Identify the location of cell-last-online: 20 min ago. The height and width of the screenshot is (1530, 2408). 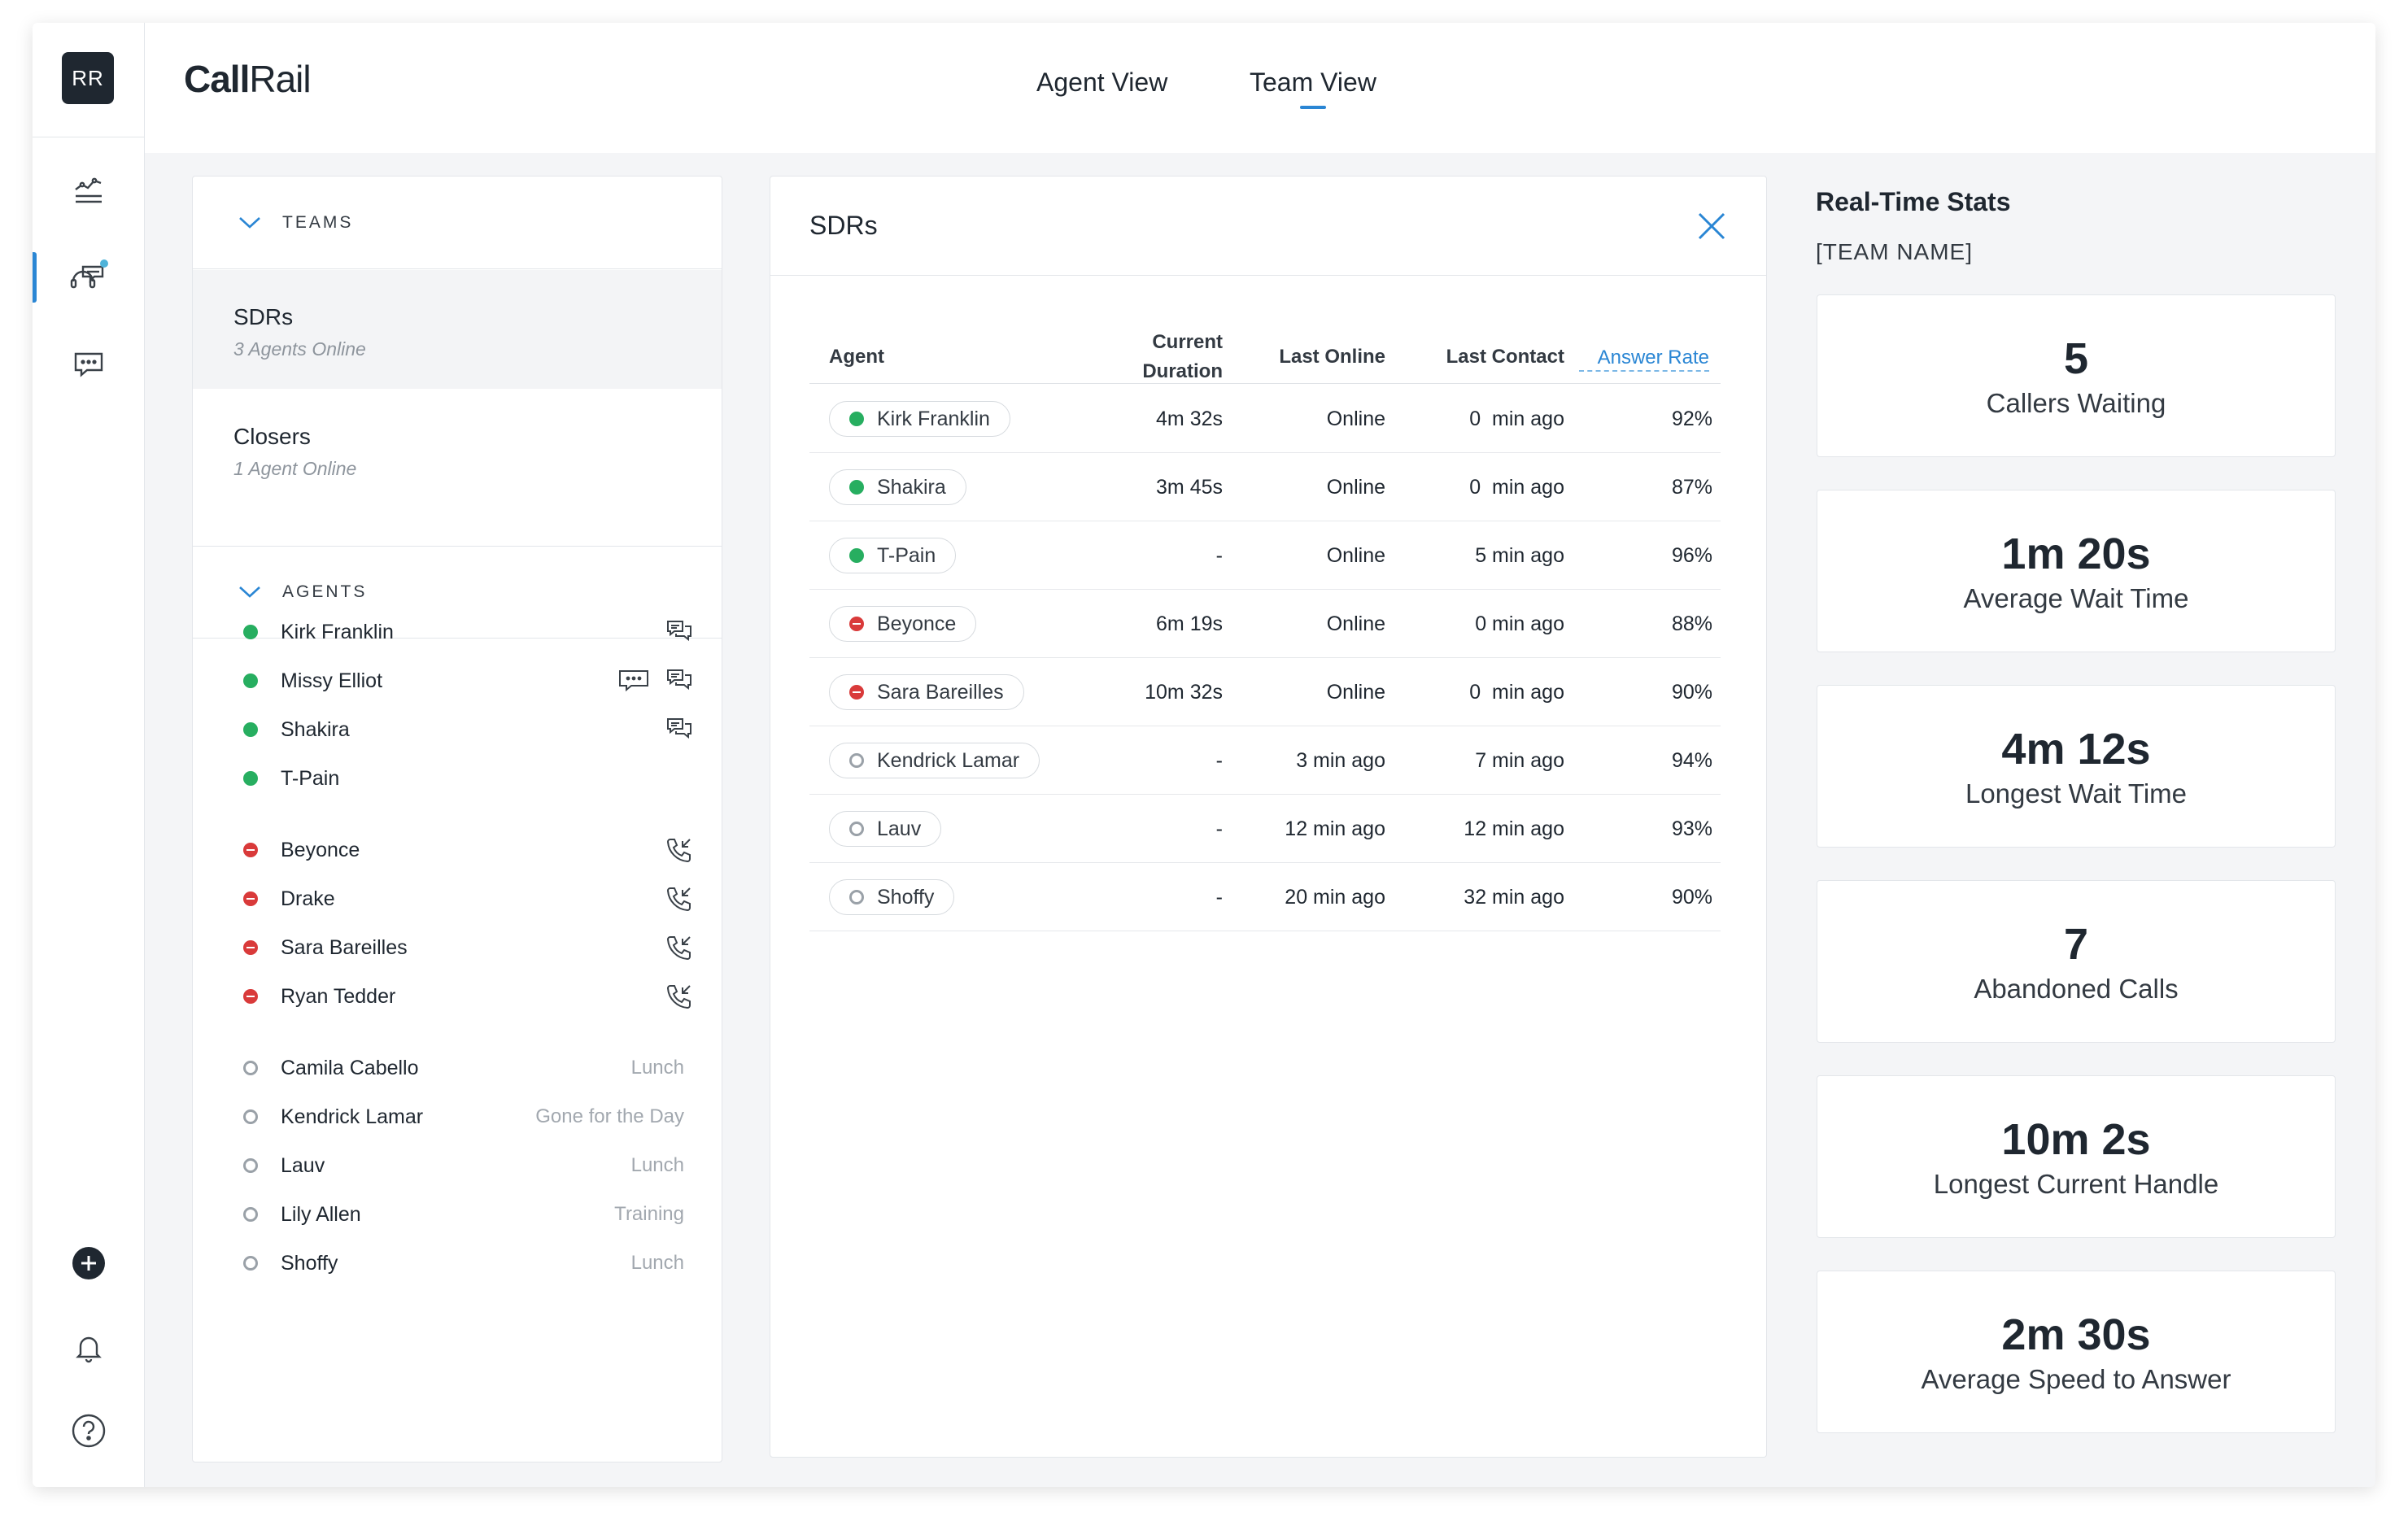
(1335, 898).